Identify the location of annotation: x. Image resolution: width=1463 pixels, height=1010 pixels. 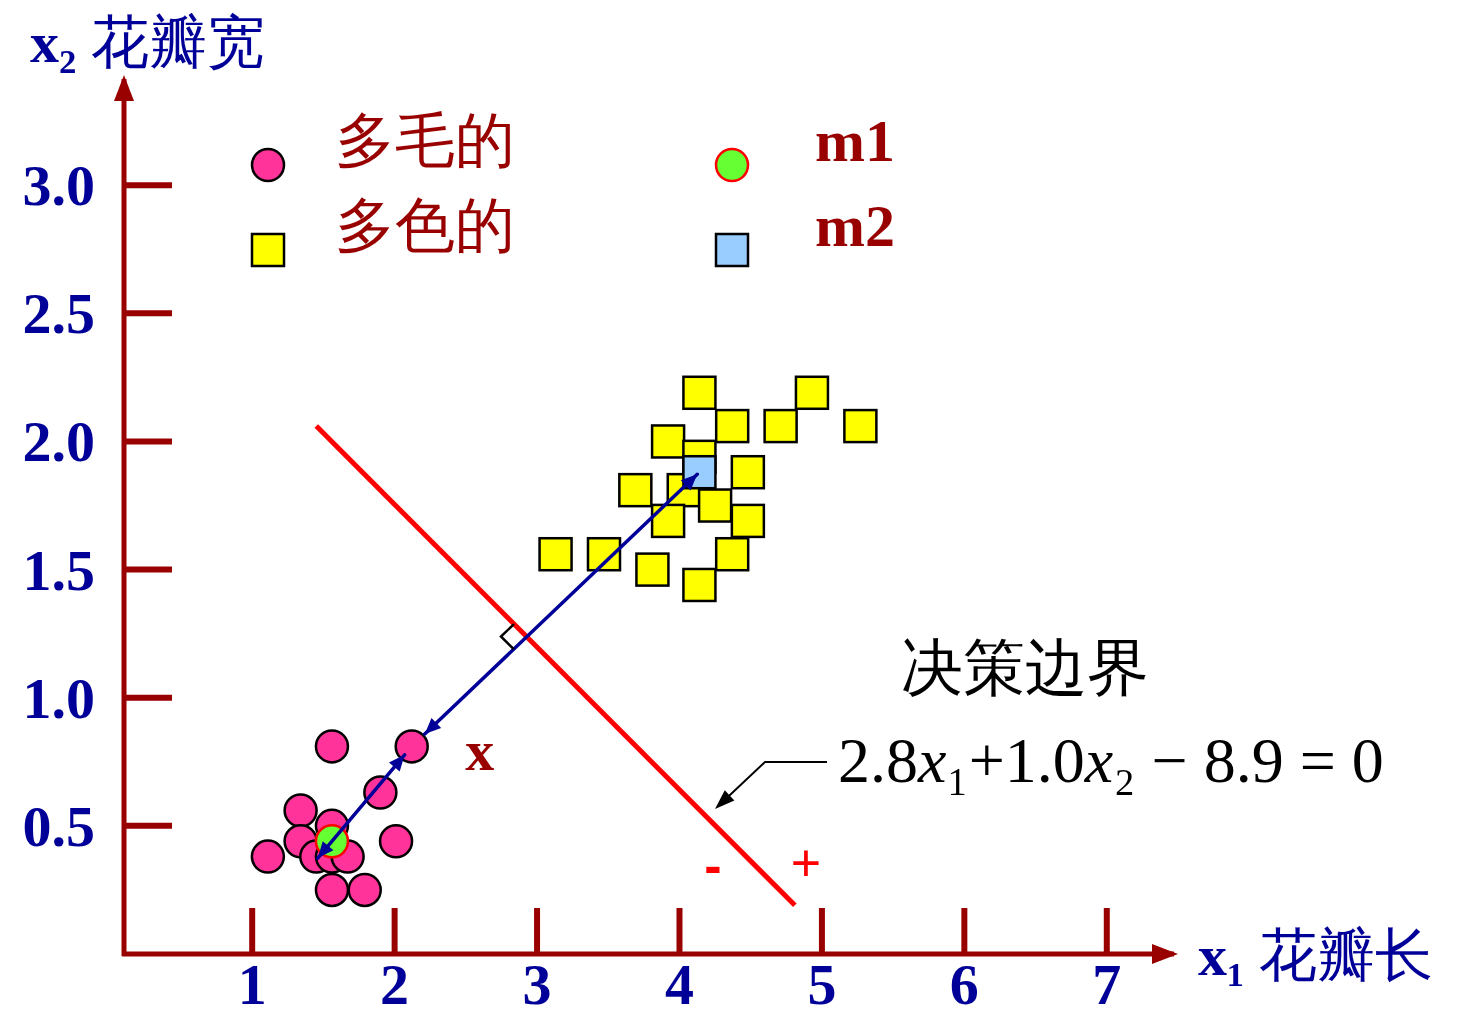
(480, 751).